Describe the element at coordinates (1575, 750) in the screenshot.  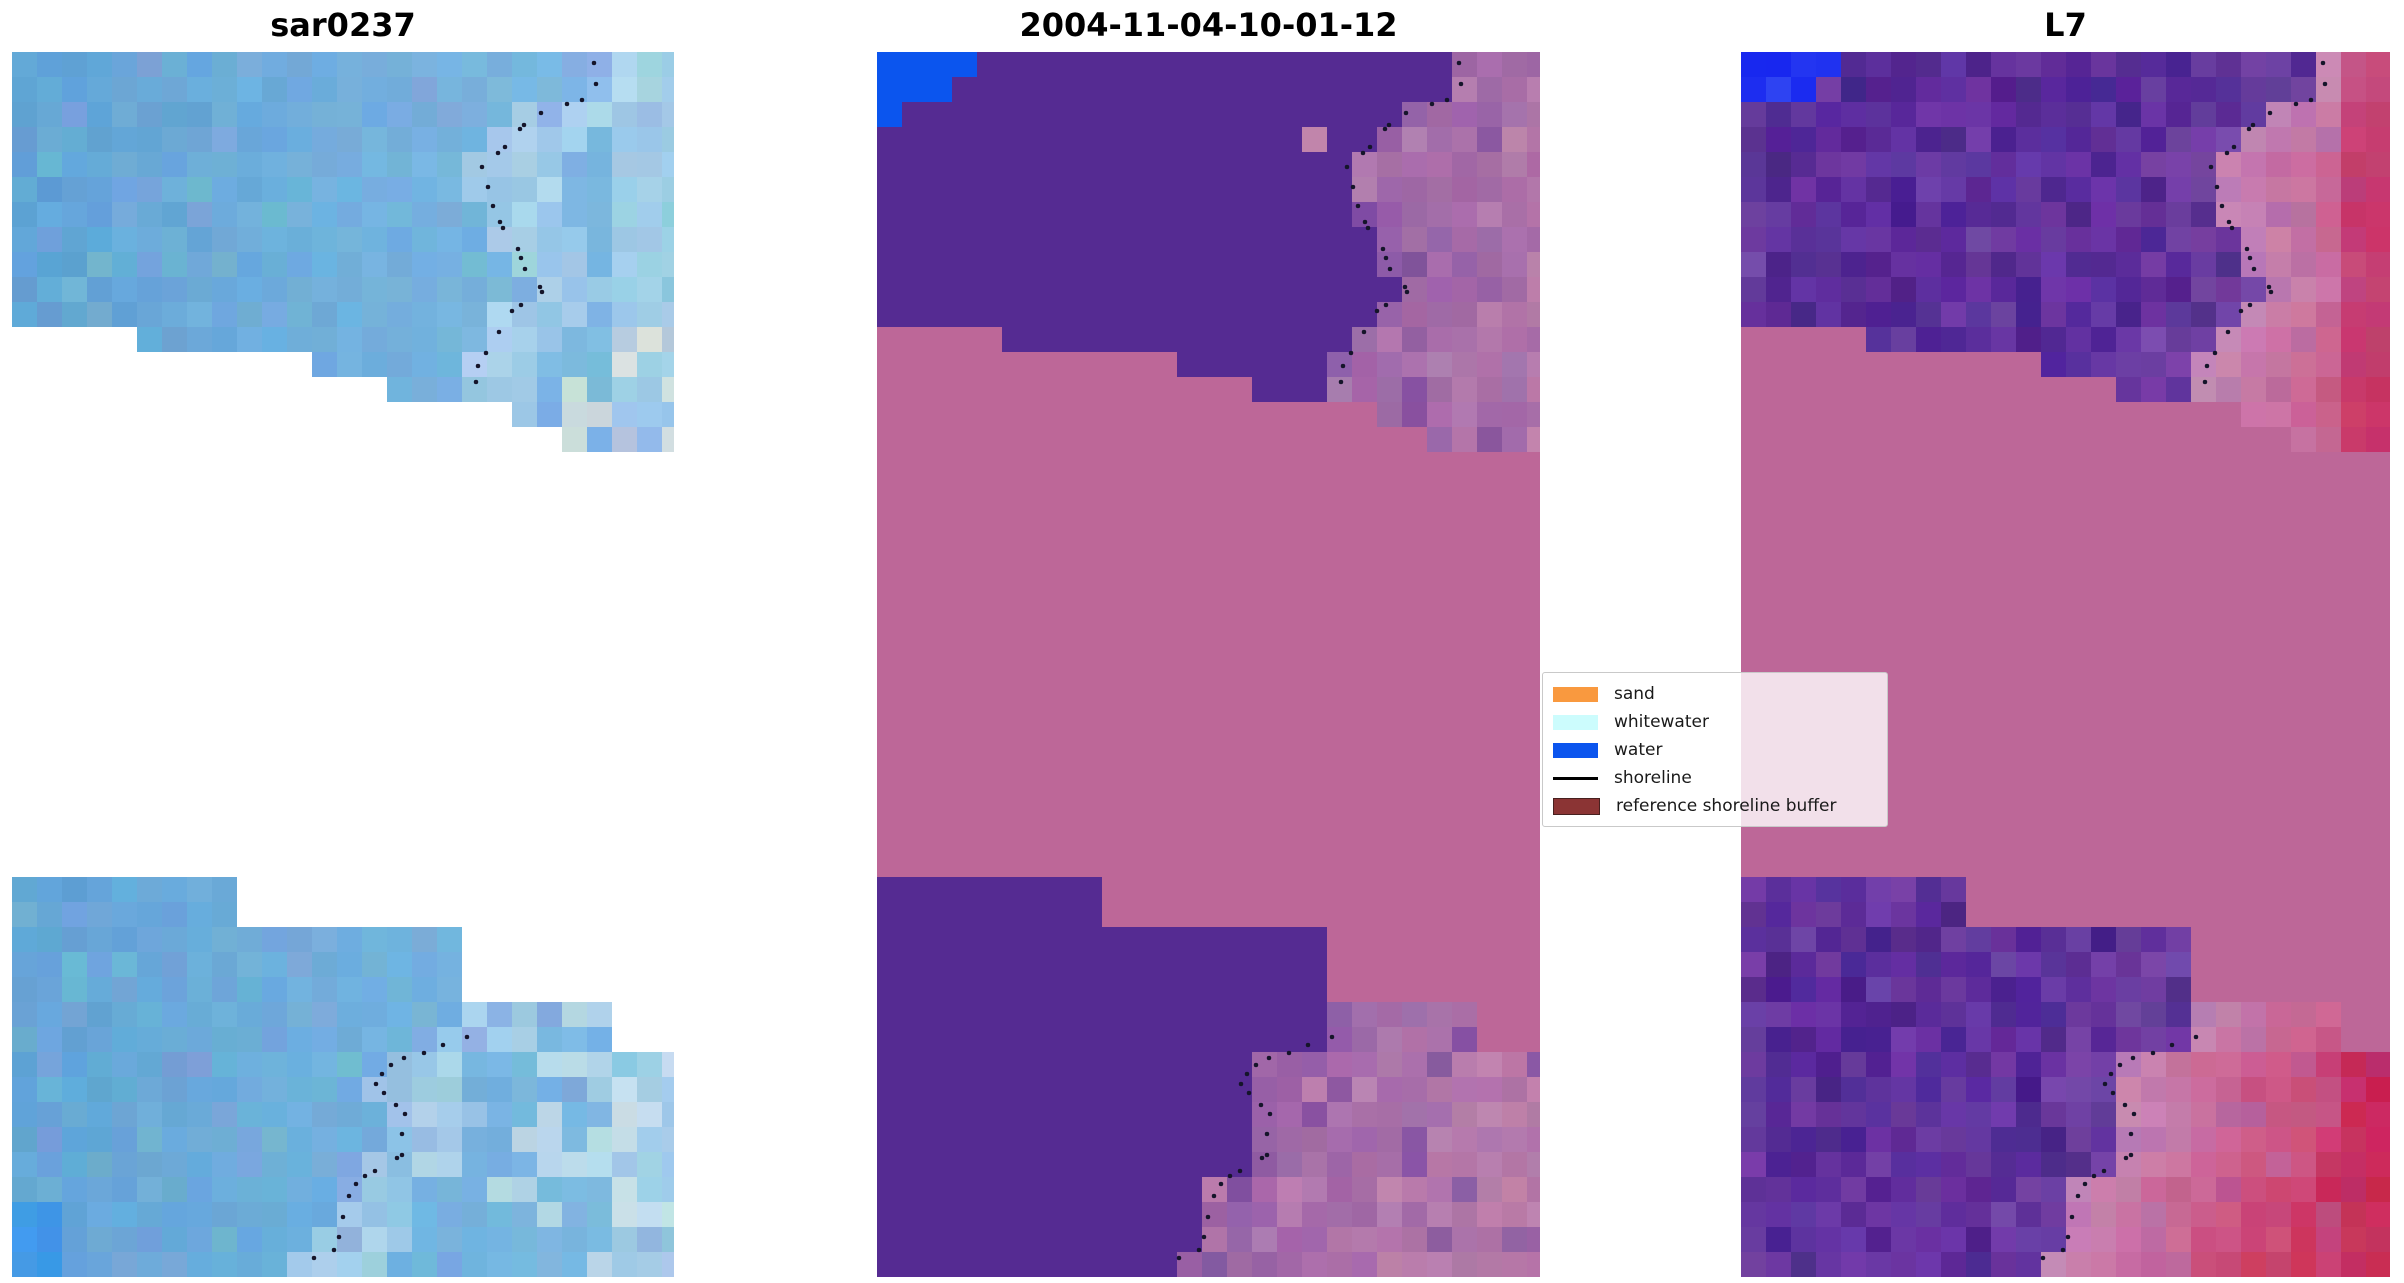
I see `water-swatch` at that location.